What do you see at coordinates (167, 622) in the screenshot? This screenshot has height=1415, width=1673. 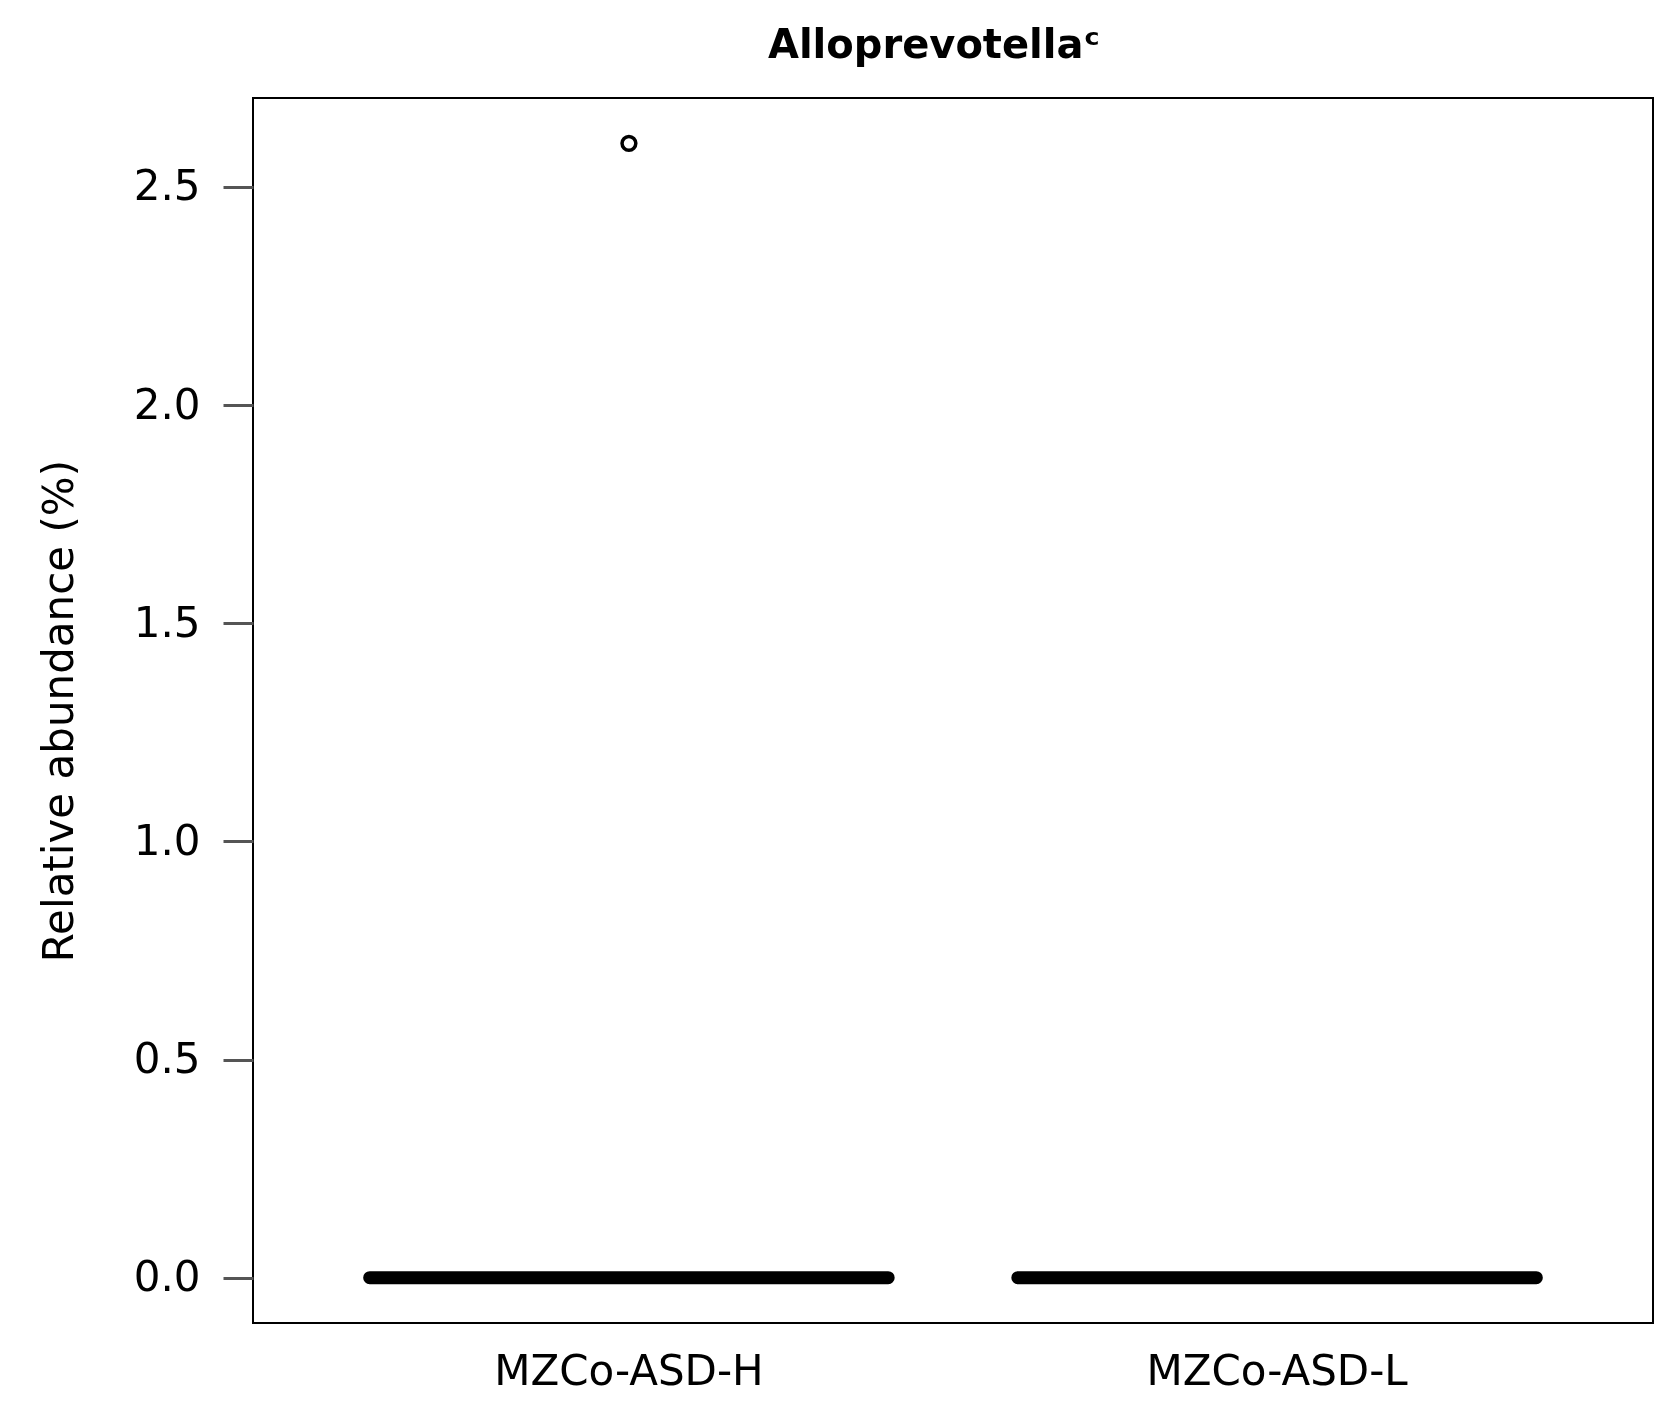 I see `y-tick-label: 1.5` at bounding box center [167, 622].